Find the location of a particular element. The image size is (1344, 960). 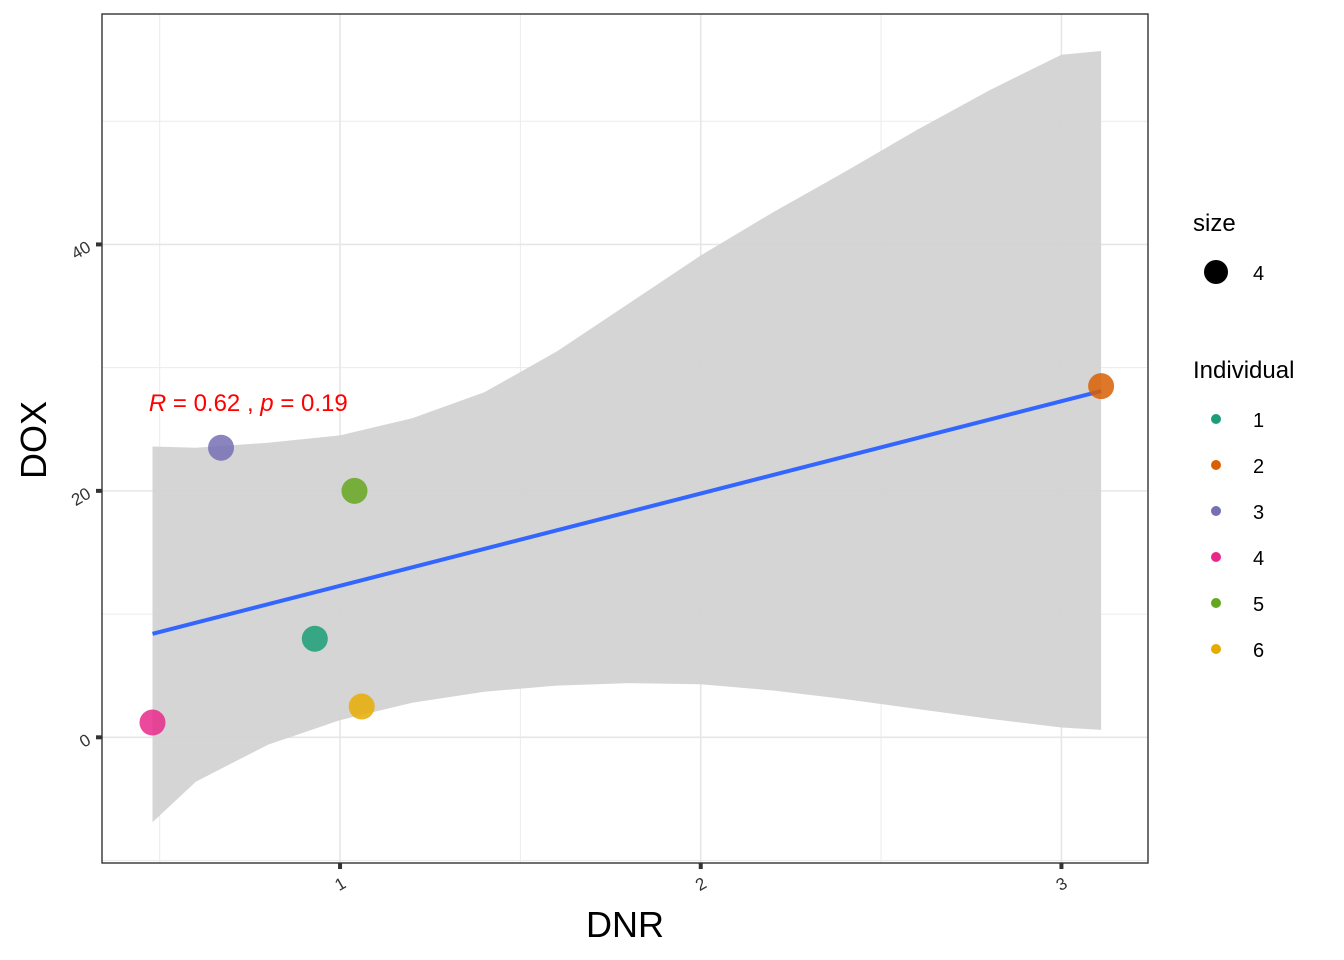

legend-size-title: size is located at coordinates (1214, 223).